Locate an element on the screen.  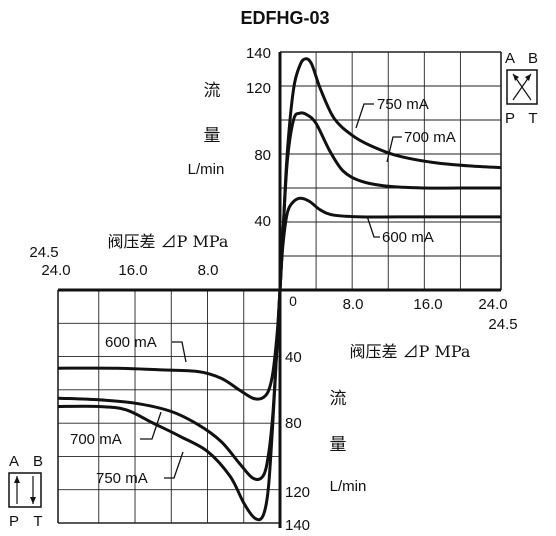
series-label-700-q1: 700 mA is located at coordinates (430, 137).